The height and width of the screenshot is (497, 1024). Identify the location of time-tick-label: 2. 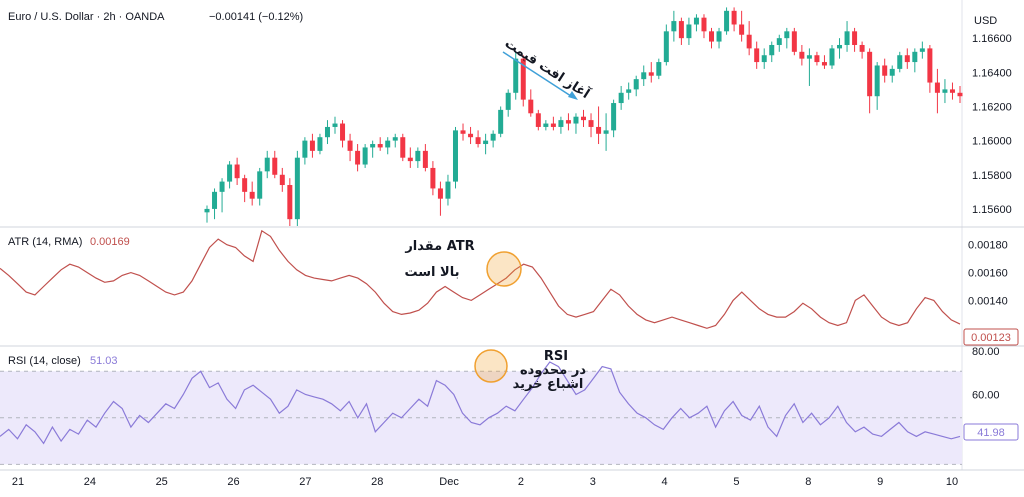
(521, 482).